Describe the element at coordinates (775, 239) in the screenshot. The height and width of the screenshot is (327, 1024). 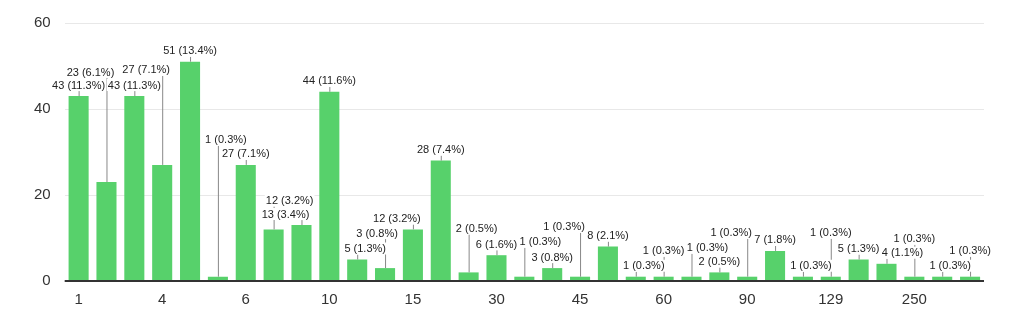
I see `data-label: 7 (1.8%)` at that location.